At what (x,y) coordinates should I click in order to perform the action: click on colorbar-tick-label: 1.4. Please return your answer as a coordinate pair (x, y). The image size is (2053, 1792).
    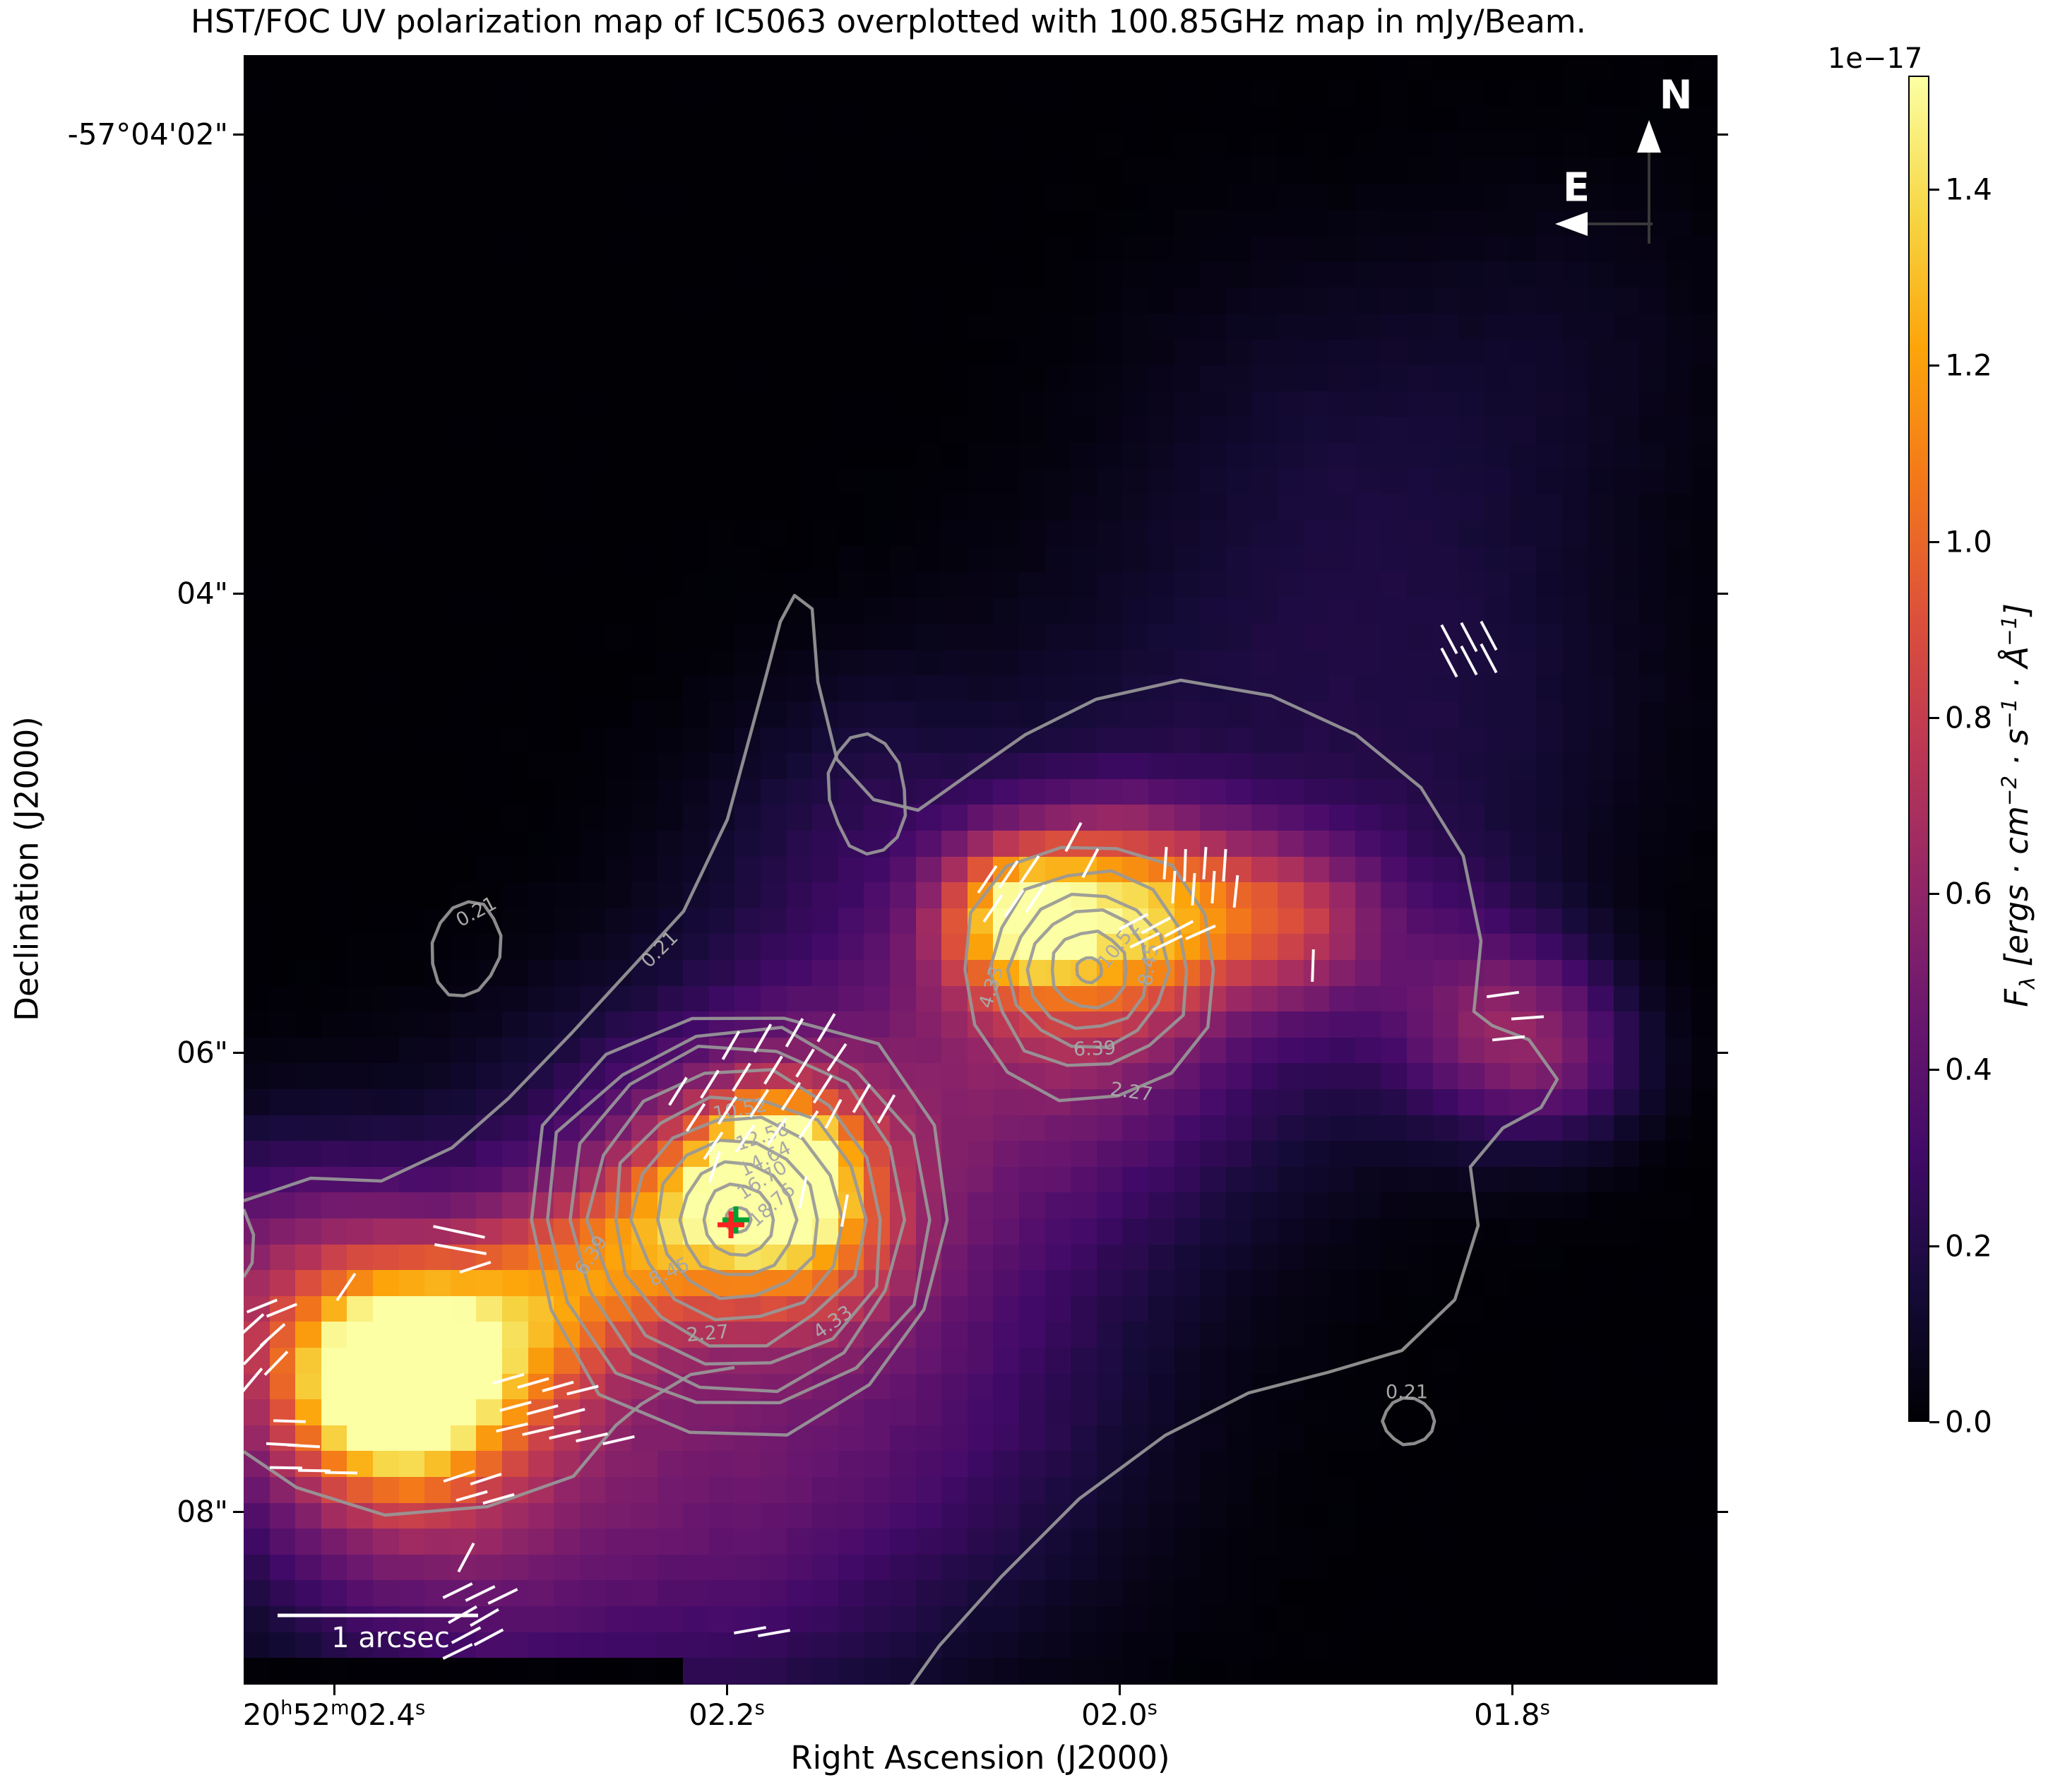
    Looking at the image, I should click on (1968, 190).